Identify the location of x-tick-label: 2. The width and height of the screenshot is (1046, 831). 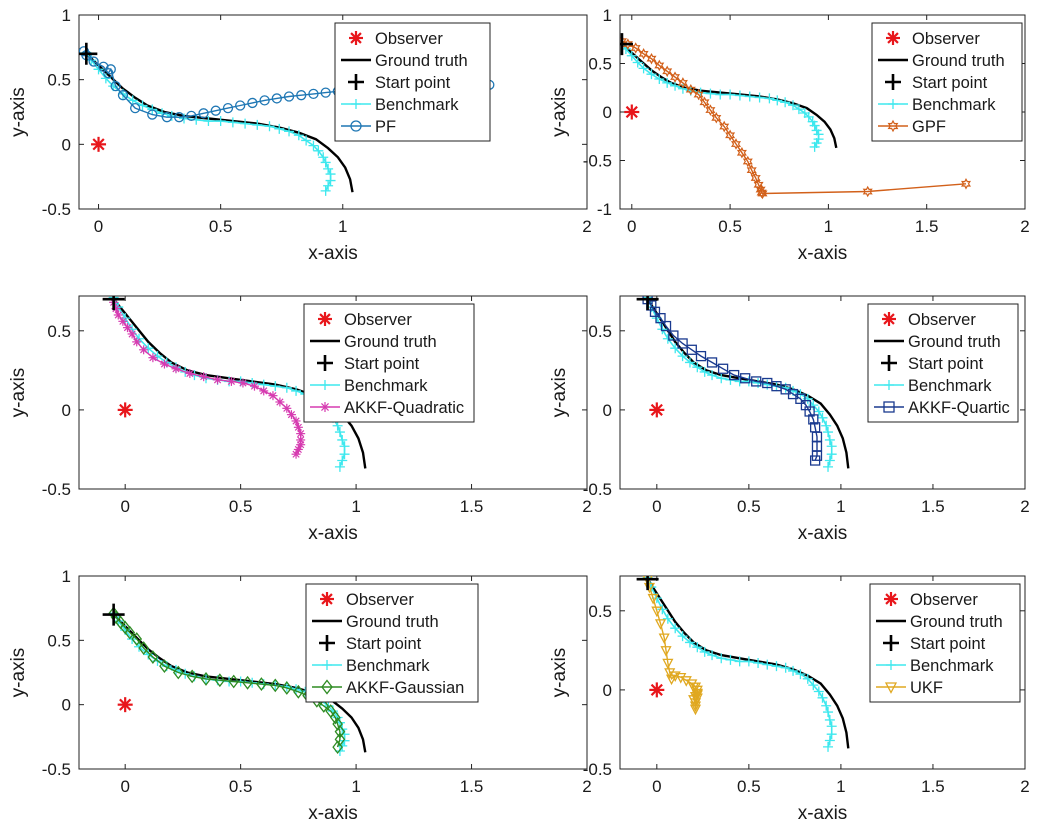
(586, 506).